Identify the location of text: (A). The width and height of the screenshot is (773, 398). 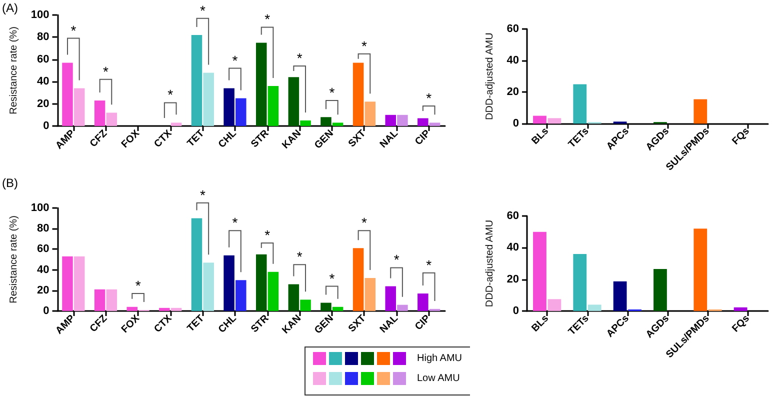
(10, 8).